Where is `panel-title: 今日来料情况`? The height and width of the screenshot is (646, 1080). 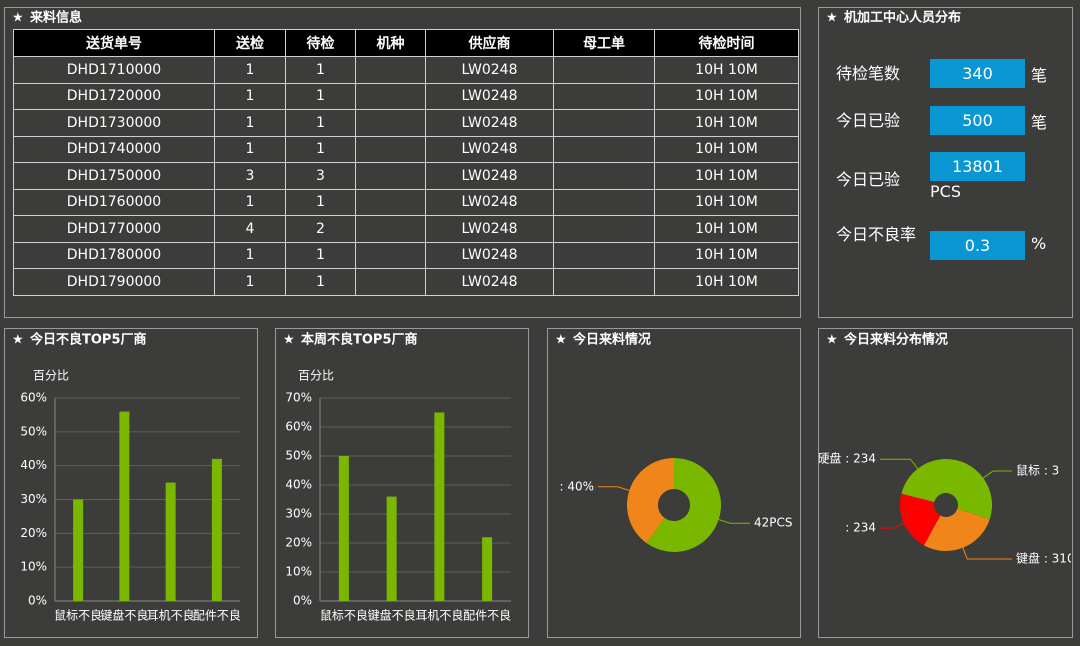
panel-title: 今日来料情况 is located at coordinates (611, 340).